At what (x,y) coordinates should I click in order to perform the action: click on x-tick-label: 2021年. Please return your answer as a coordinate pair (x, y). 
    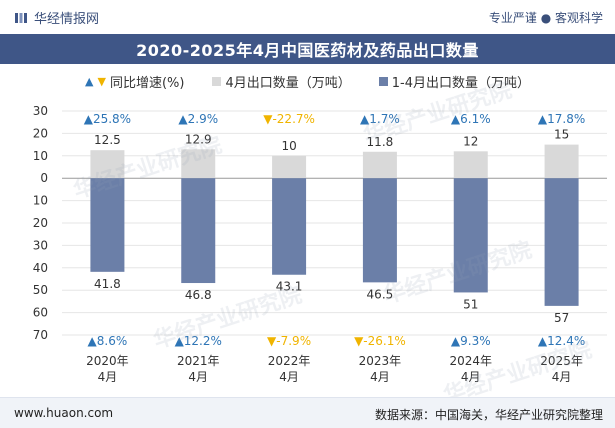
    Looking at the image, I should click on (198, 361).